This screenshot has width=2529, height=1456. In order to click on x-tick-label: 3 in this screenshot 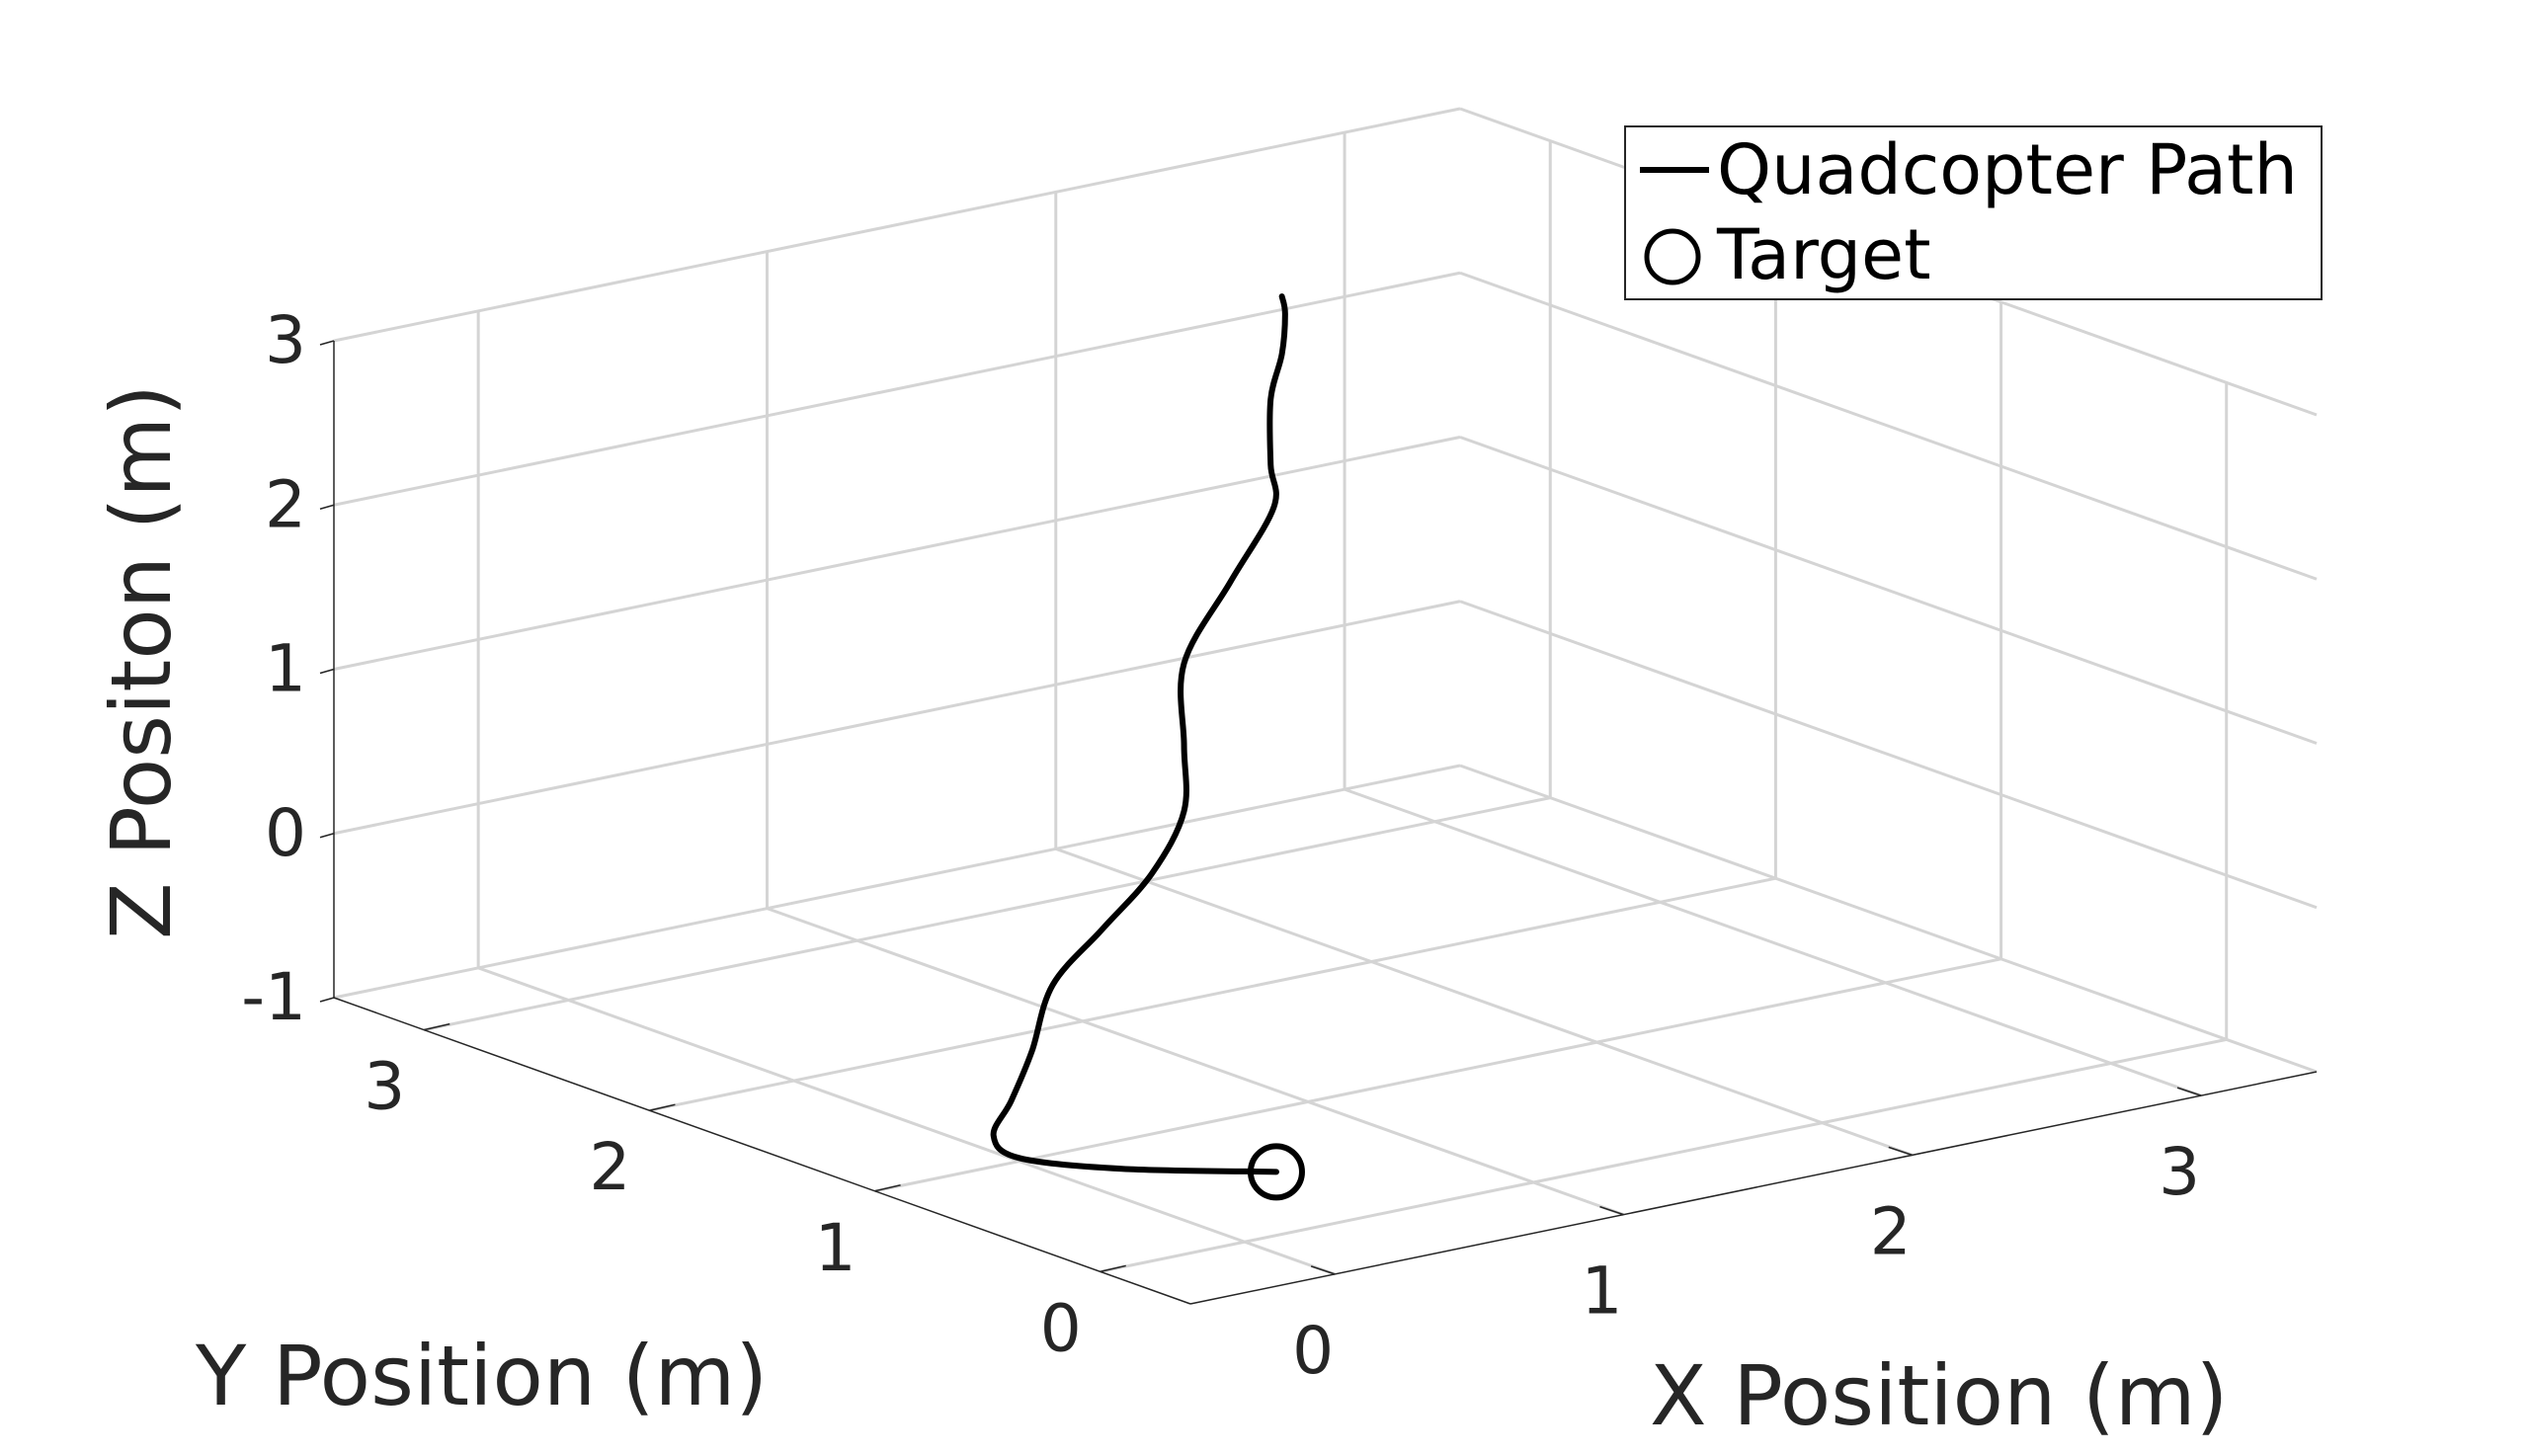, I will do `click(2179, 1172)`.